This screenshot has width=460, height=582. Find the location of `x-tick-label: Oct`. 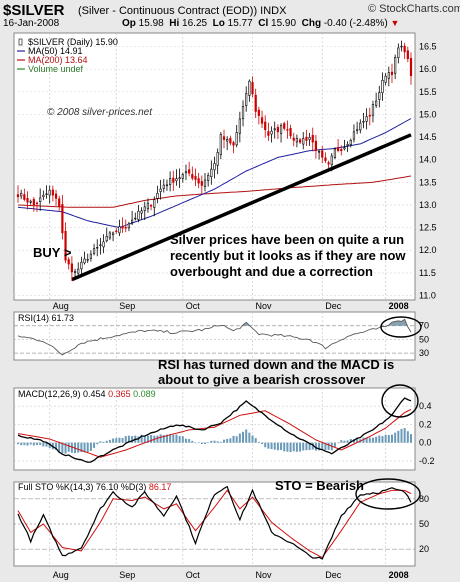

x-tick-label: Oct is located at coordinates (193, 575).